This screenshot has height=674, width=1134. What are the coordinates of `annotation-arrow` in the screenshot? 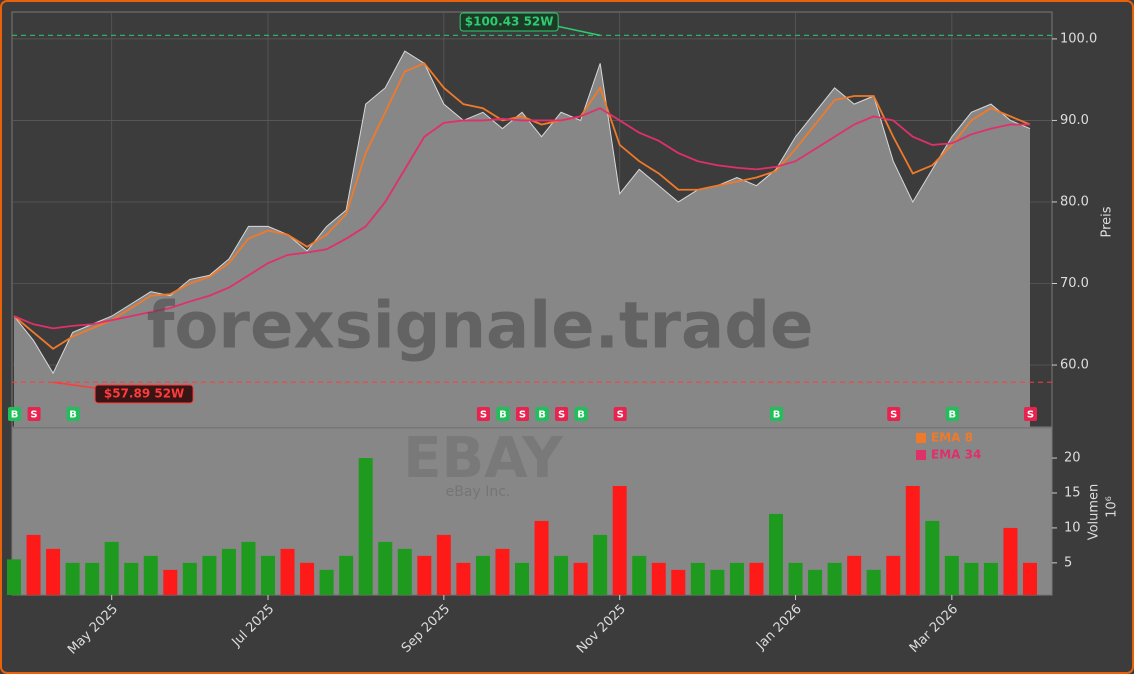 It's located at (578, 31).